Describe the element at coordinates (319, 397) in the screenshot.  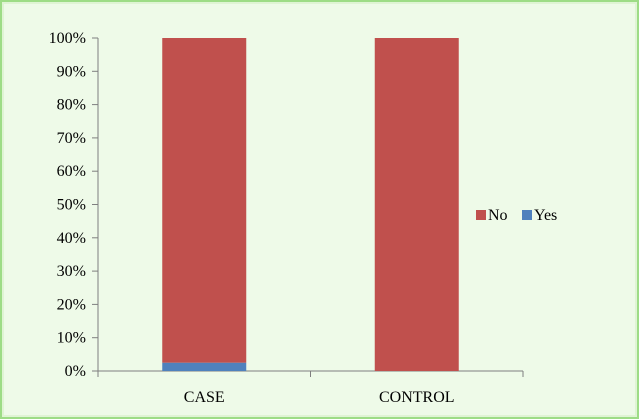
I see `x-axis-labels: CASE CONTROL` at that location.